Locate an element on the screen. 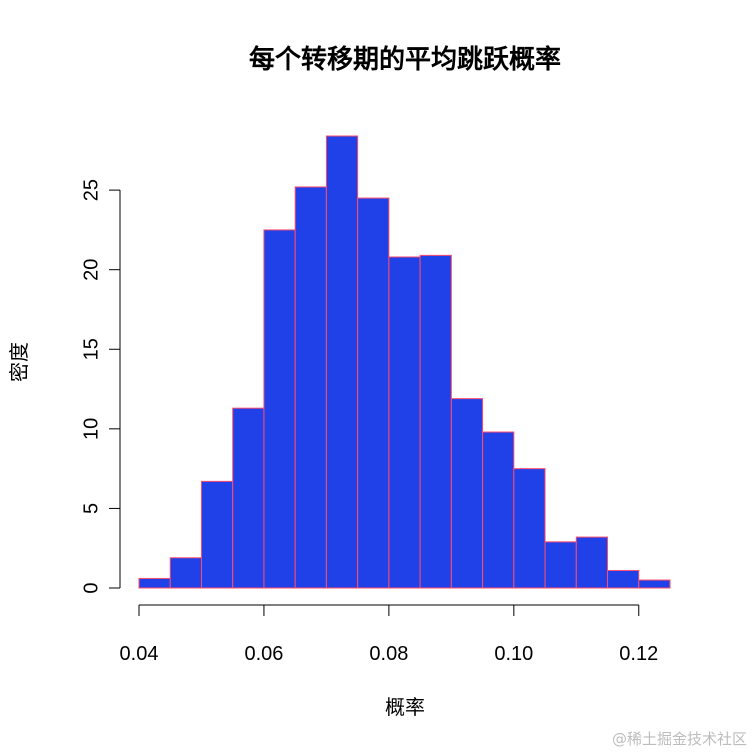 The width and height of the screenshot is (753, 753). y-tick-label: 20 is located at coordinates (91, 270).